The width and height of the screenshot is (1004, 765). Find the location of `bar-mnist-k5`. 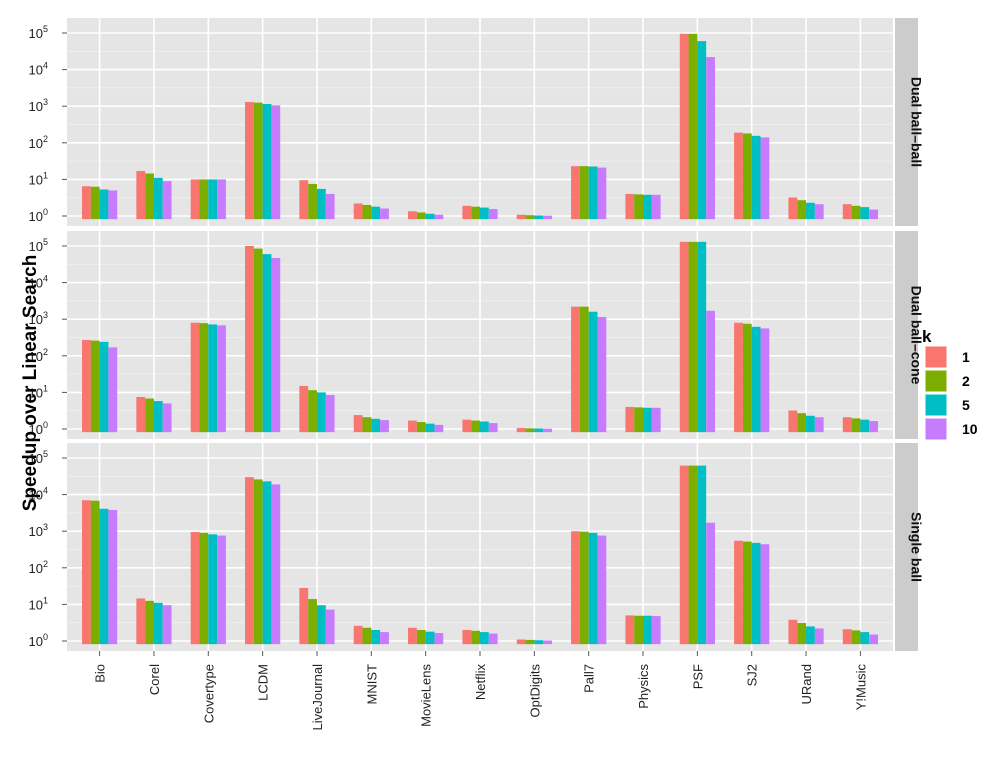

bar-mnist-k5 is located at coordinates (376, 213).